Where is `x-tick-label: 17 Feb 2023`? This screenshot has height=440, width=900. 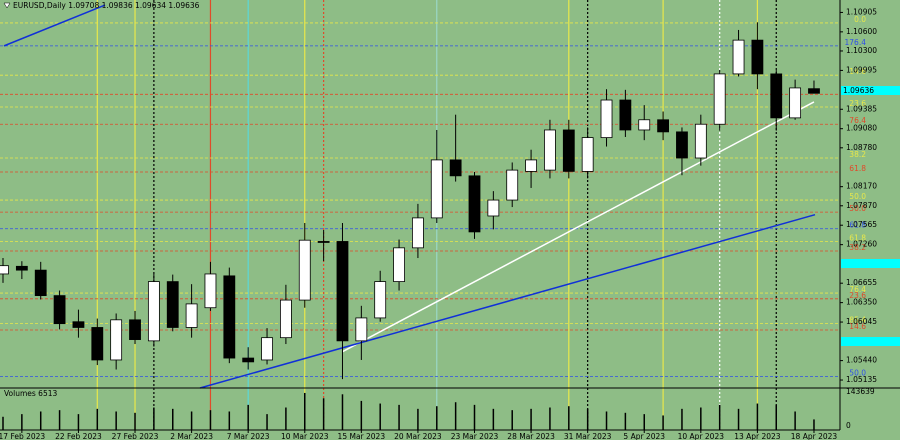
x-tick-label: 17 Feb 2023 is located at coordinates (22, 436).